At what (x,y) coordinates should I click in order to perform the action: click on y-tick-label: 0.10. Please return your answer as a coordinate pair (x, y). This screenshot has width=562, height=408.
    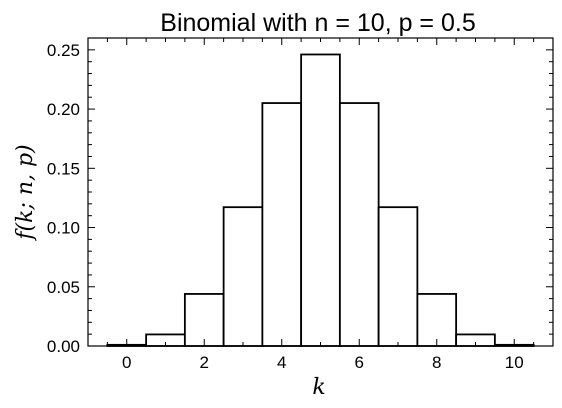
    Looking at the image, I should click on (63, 228).